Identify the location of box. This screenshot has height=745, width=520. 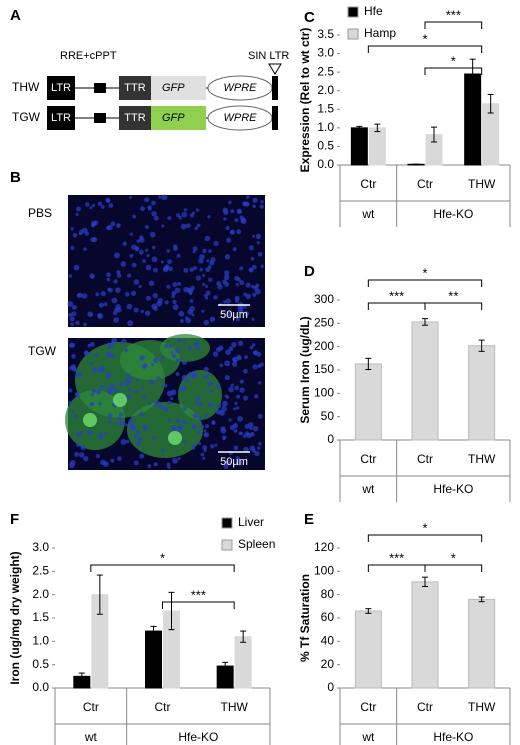
(100, 118).